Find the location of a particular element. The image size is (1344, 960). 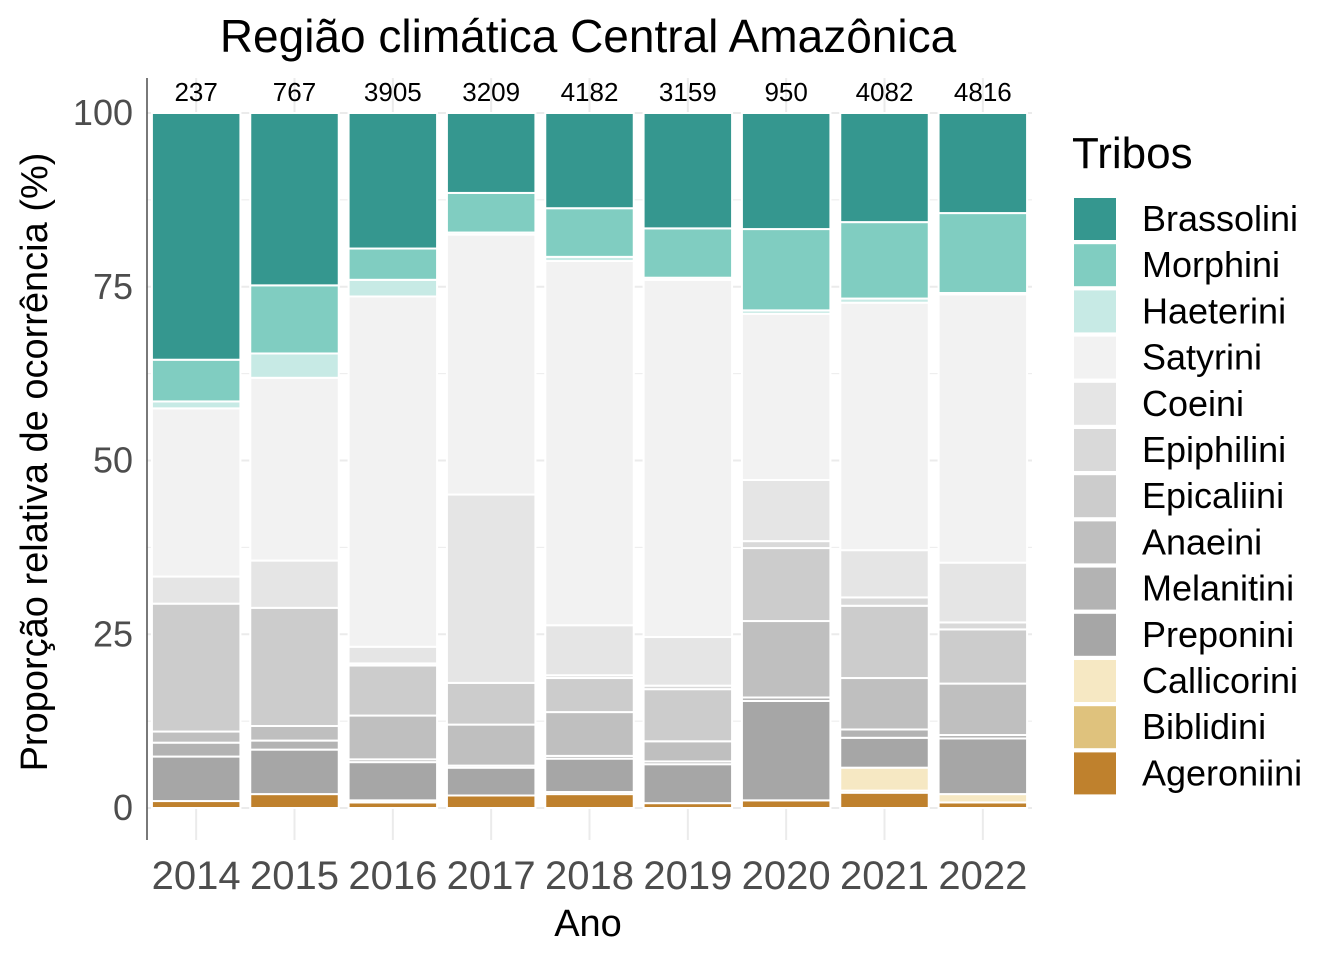

bar-segment-ageroniini-2021 is located at coordinates (884, 800).